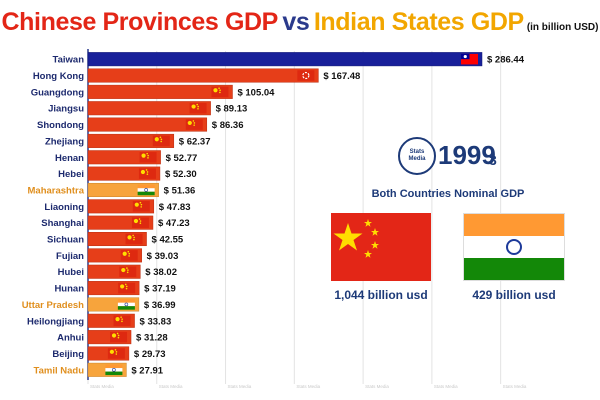  Describe the element at coordinates (140, 22) in the screenshot. I see `title-china-part: Chinese Provinces GDP` at that location.